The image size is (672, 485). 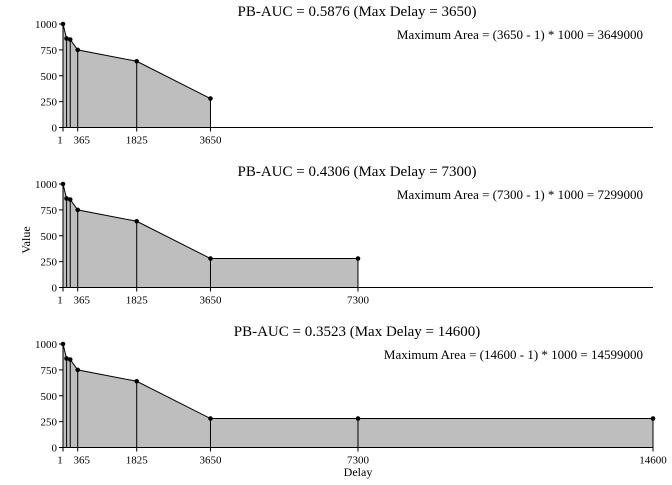 What do you see at coordinates (26, 239) in the screenshot?
I see `y-axis-label: Value` at bounding box center [26, 239].